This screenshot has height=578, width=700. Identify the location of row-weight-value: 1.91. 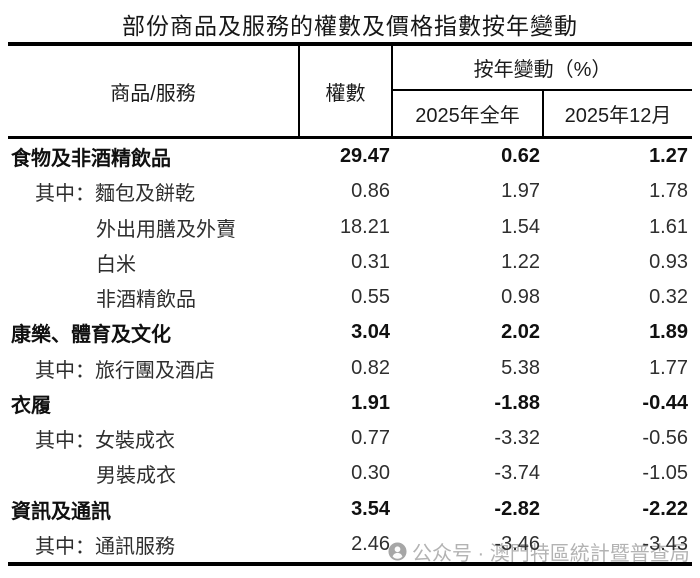
(370, 402).